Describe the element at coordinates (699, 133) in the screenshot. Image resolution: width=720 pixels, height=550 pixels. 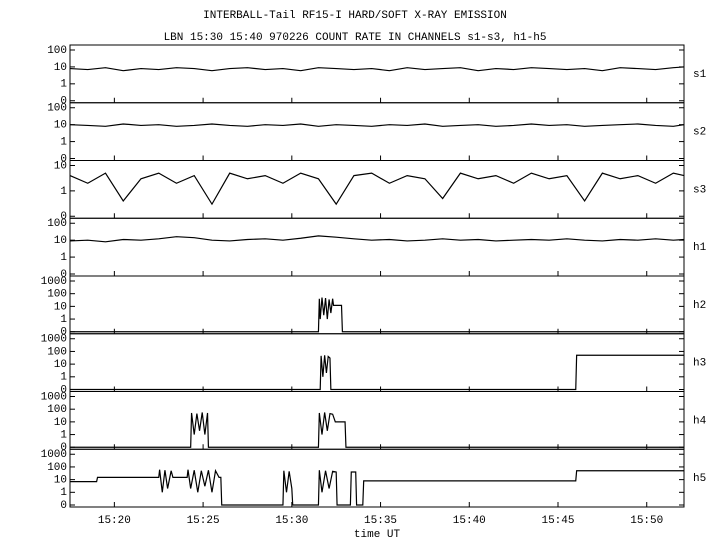
I see `panel-label: s2` at that location.